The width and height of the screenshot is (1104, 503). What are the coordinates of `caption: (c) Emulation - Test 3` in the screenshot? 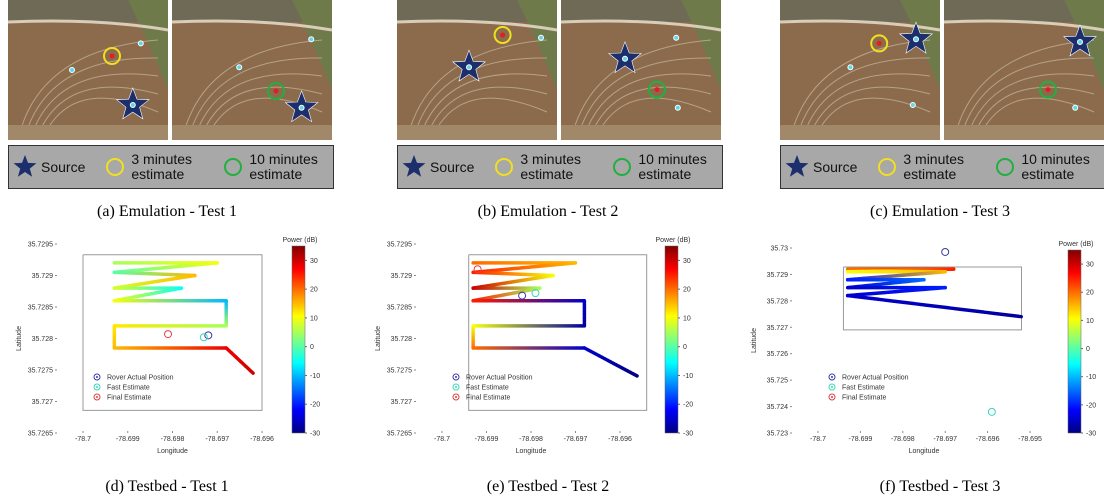 It's located at (940, 211).